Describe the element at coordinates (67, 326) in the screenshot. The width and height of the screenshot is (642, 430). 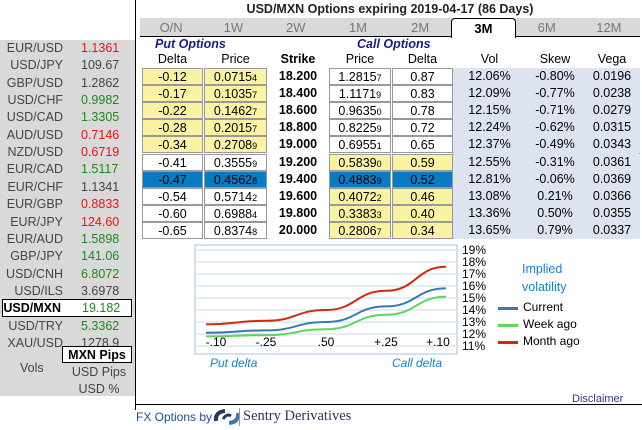
I see `rate-row-usdtry: USD/TRY 5.3362` at that location.